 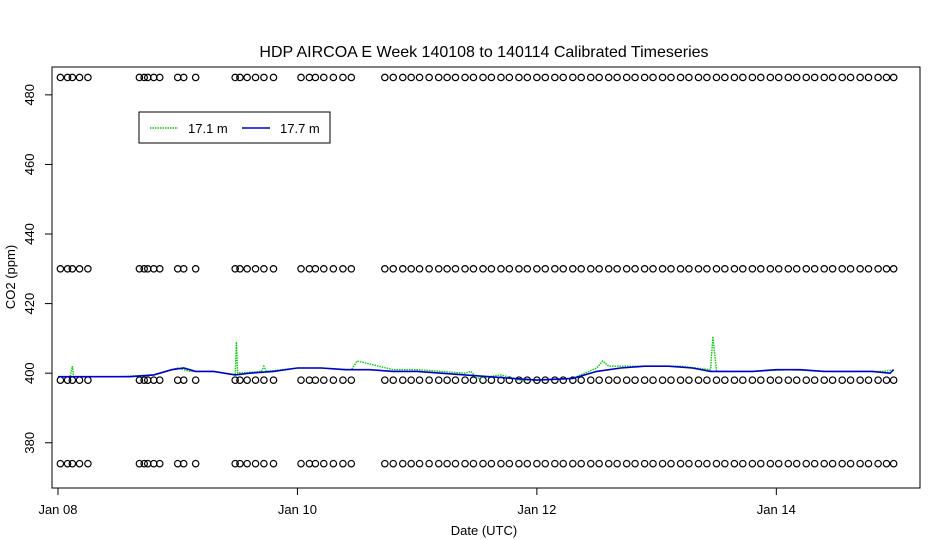 I want to click on series-line, so click(x=476, y=358).